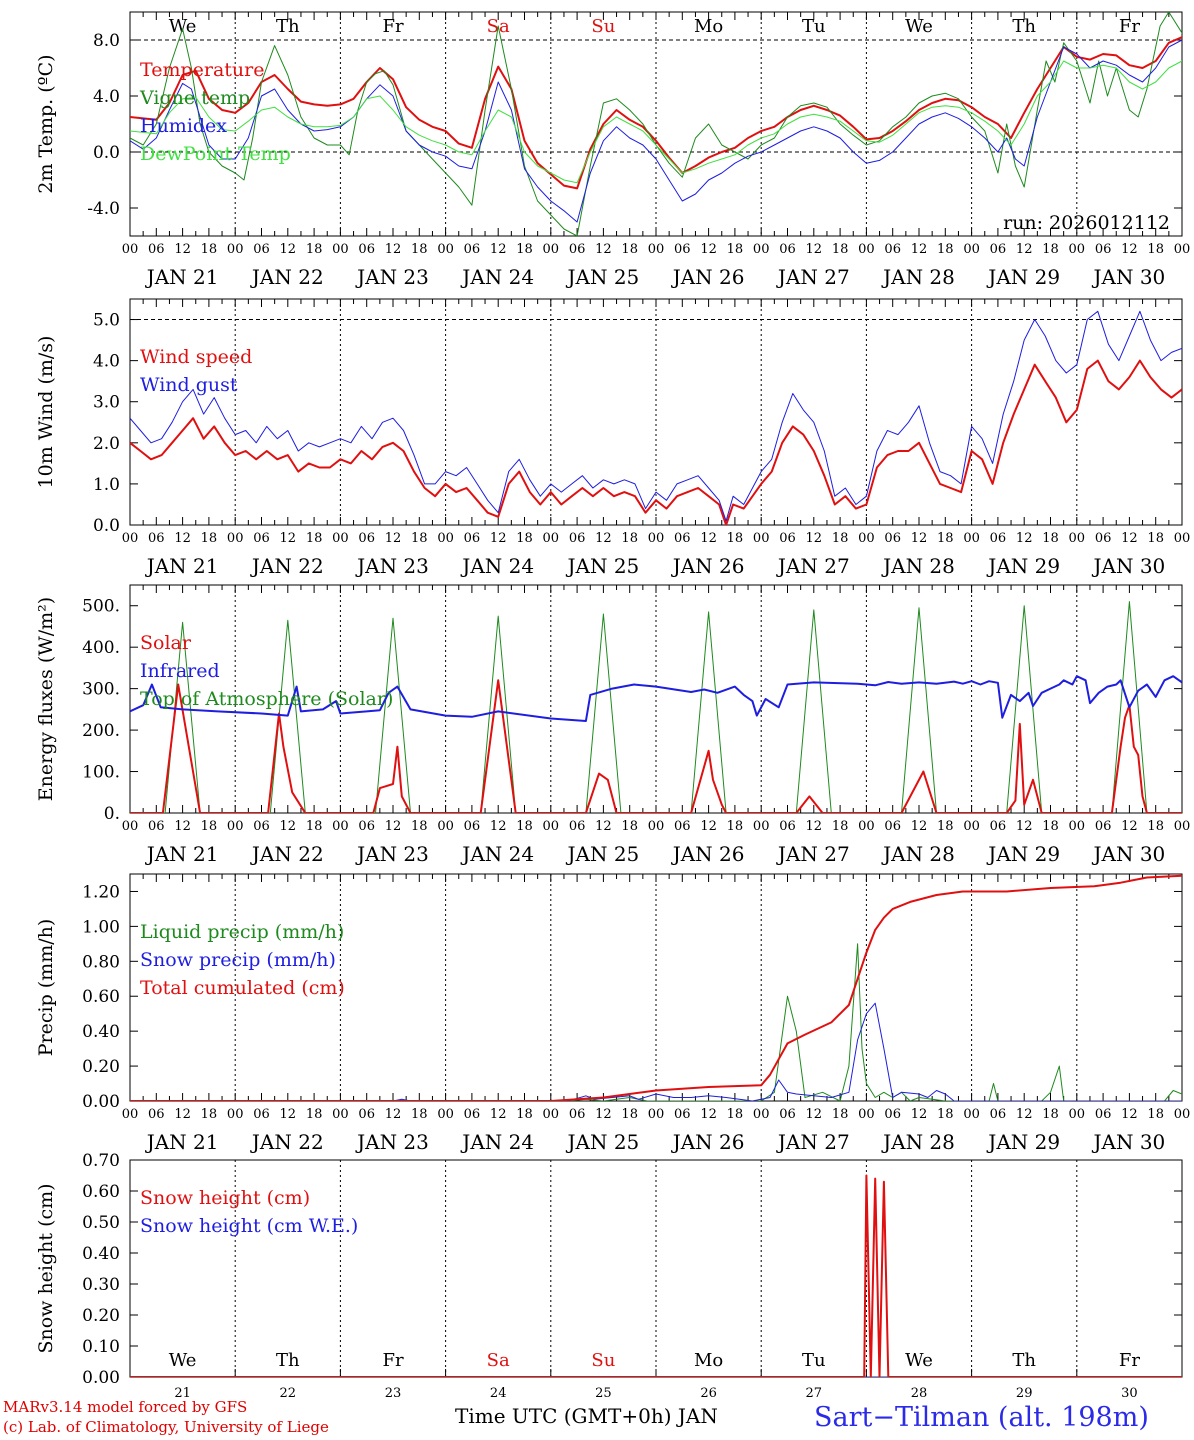 The height and width of the screenshot is (1440, 1194). I want to click on legend-entry: DewPoint Temp, so click(215, 154).